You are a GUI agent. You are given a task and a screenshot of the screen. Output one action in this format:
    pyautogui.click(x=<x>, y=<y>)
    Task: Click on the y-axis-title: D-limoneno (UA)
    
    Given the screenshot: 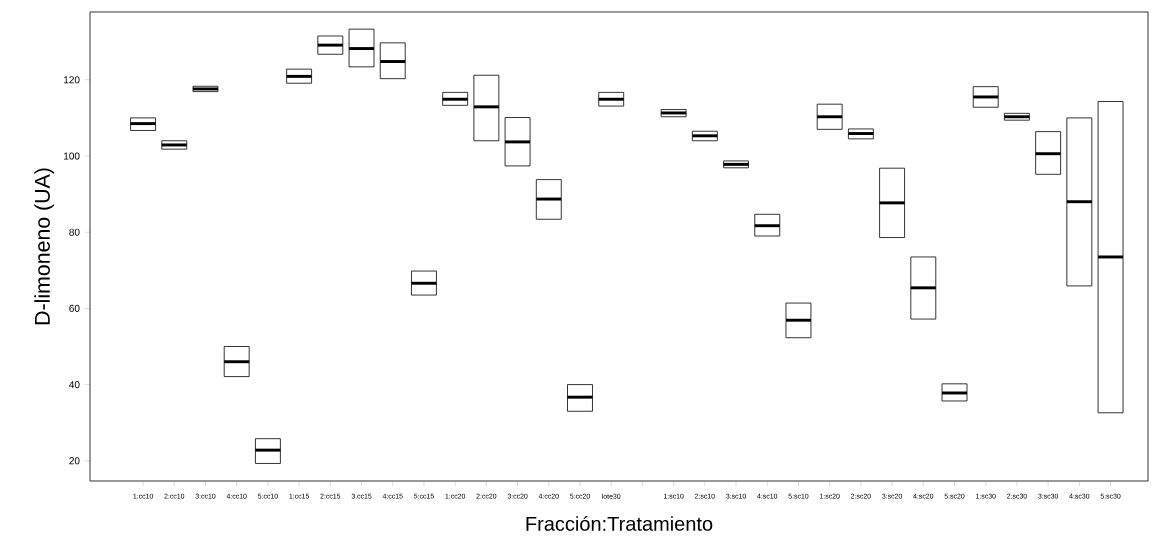 What is the action you would take?
    pyautogui.click(x=44, y=246)
    